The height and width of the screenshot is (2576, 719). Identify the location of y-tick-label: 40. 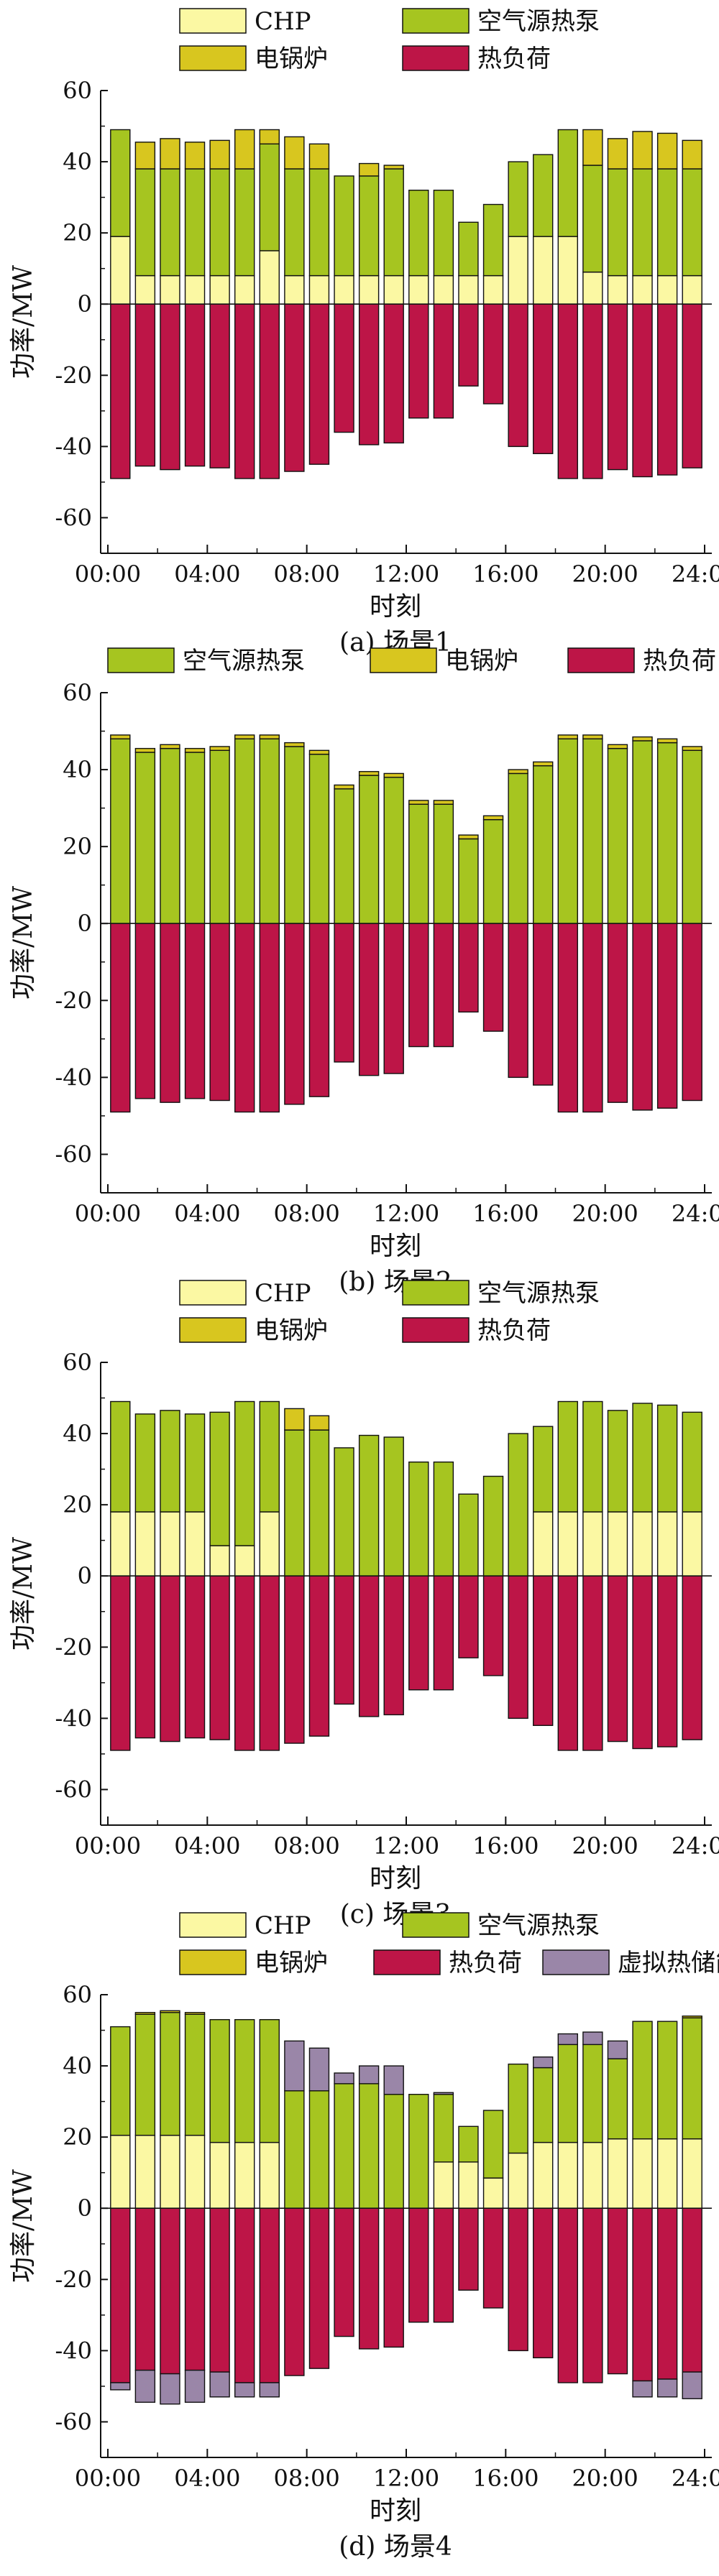
(77, 162).